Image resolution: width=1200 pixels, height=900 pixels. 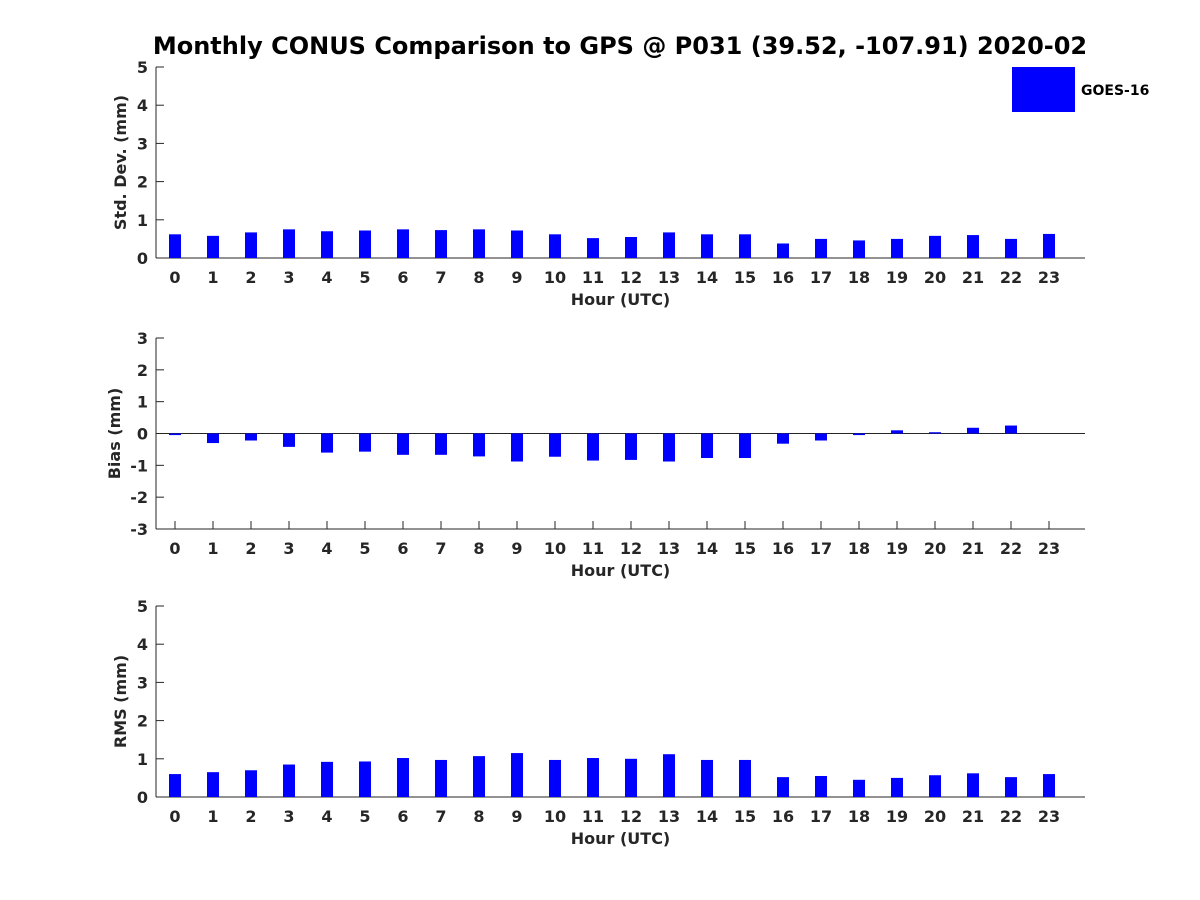 I want to click on x-tick-label: 11, so click(x=593, y=548).